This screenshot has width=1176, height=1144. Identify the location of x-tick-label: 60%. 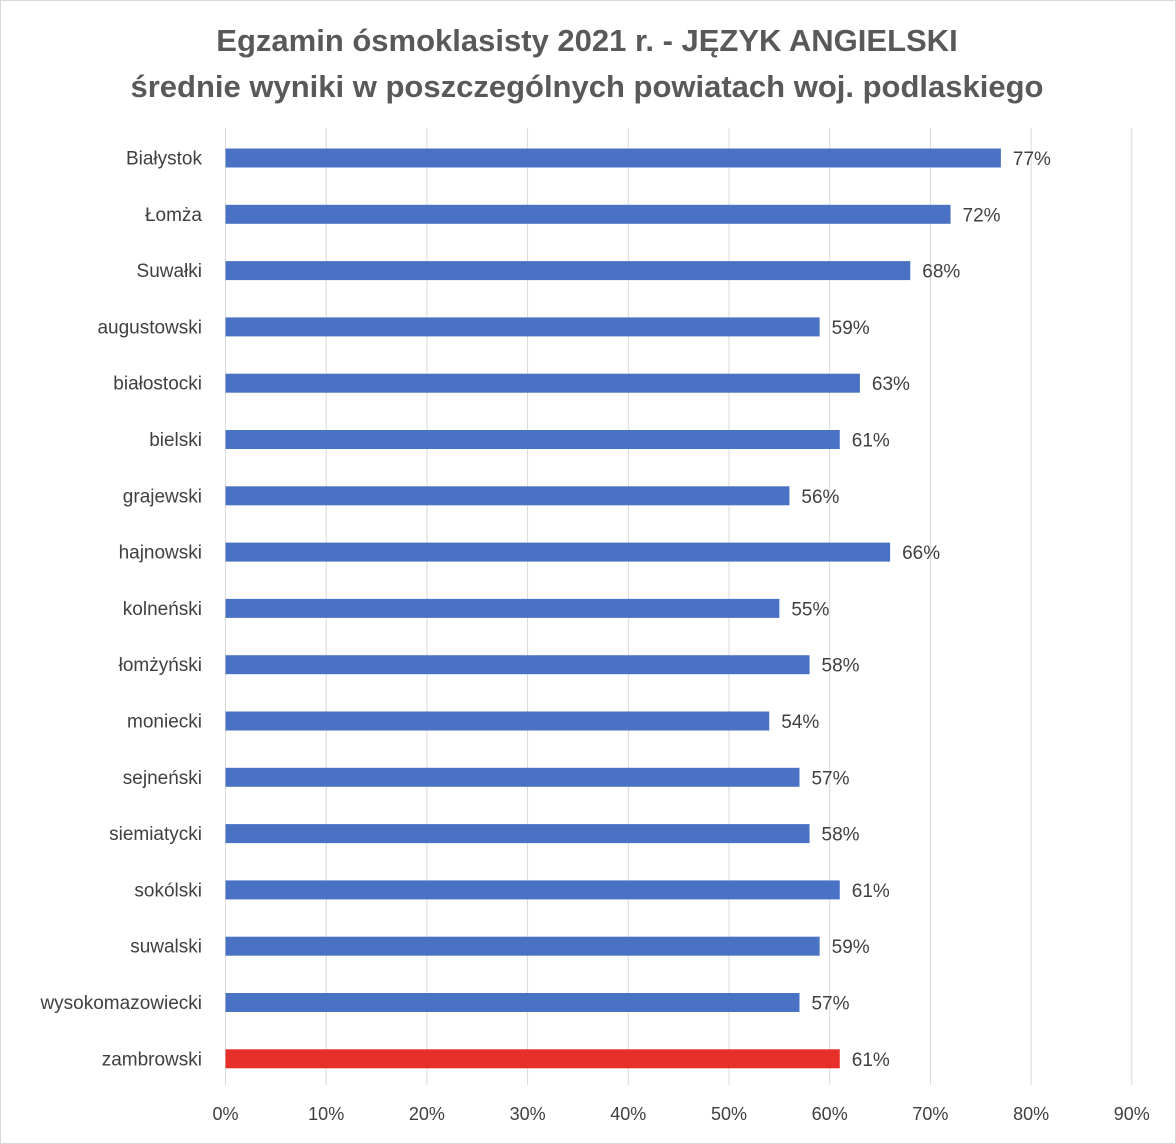
(830, 1114).